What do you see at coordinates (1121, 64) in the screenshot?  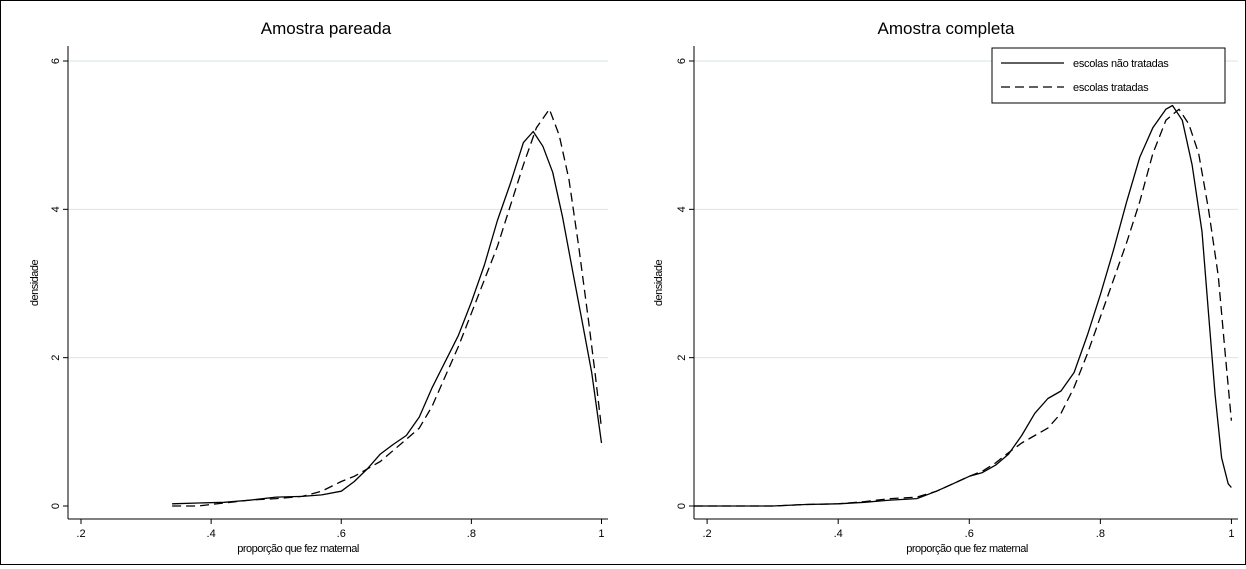 I see `legend-label: escolas não tratadas` at bounding box center [1121, 64].